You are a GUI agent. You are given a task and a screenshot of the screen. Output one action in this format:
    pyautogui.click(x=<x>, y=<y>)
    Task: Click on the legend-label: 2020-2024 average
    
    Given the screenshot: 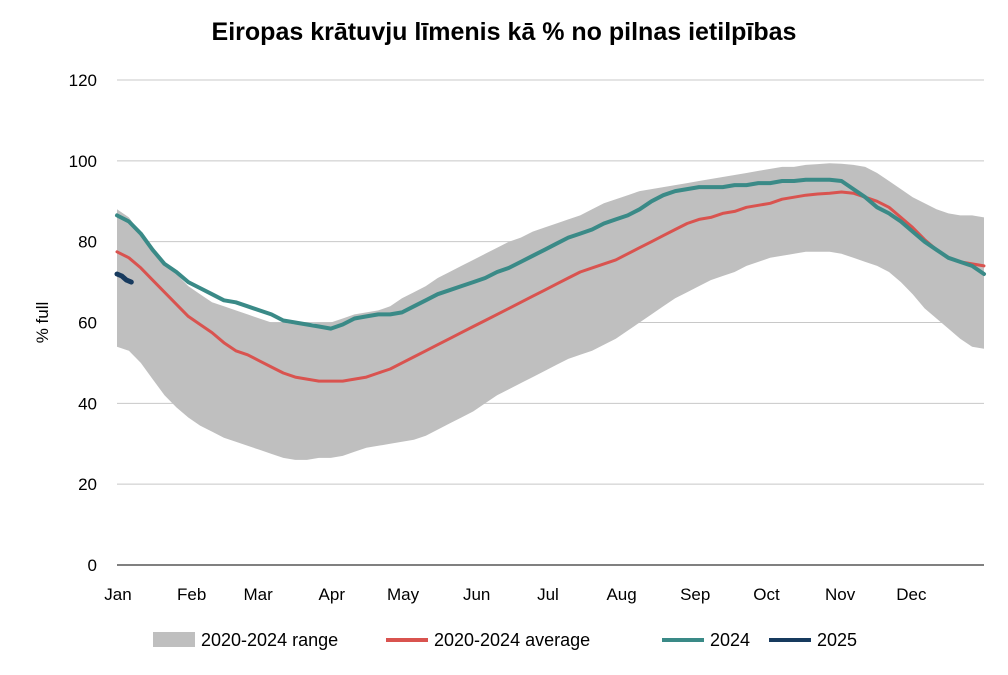 What is the action you would take?
    pyautogui.click(x=512, y=640)
    